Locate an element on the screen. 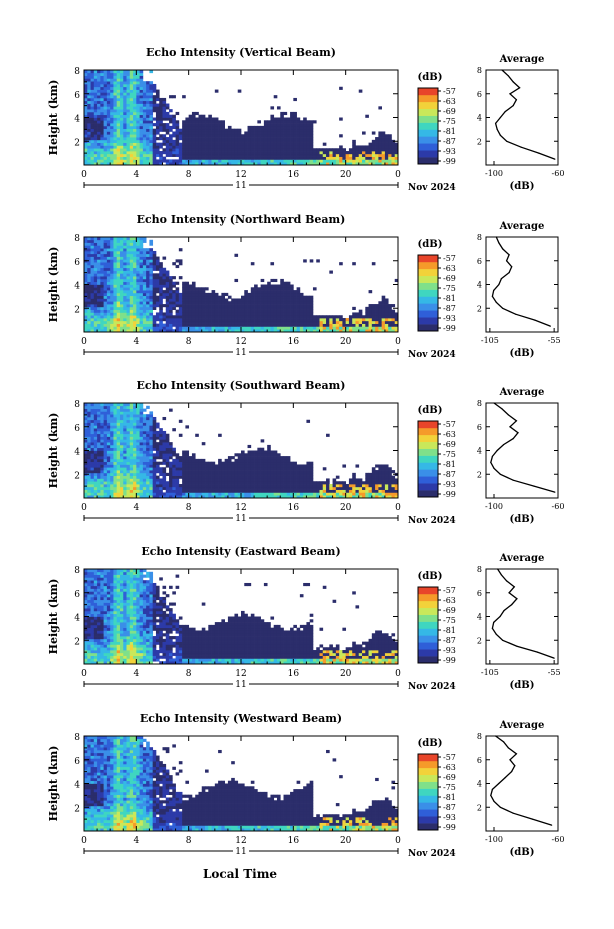 The height and width of the screenshot is (929, 614). average-x-tick-label: -100 is located at coordinates (494, 173).